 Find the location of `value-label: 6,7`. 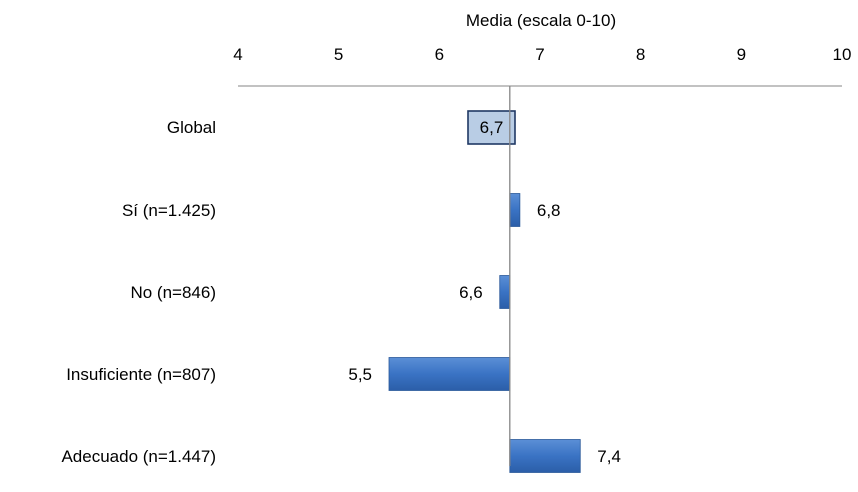

value-label: 6,7 is located at coordinates (492, 127).